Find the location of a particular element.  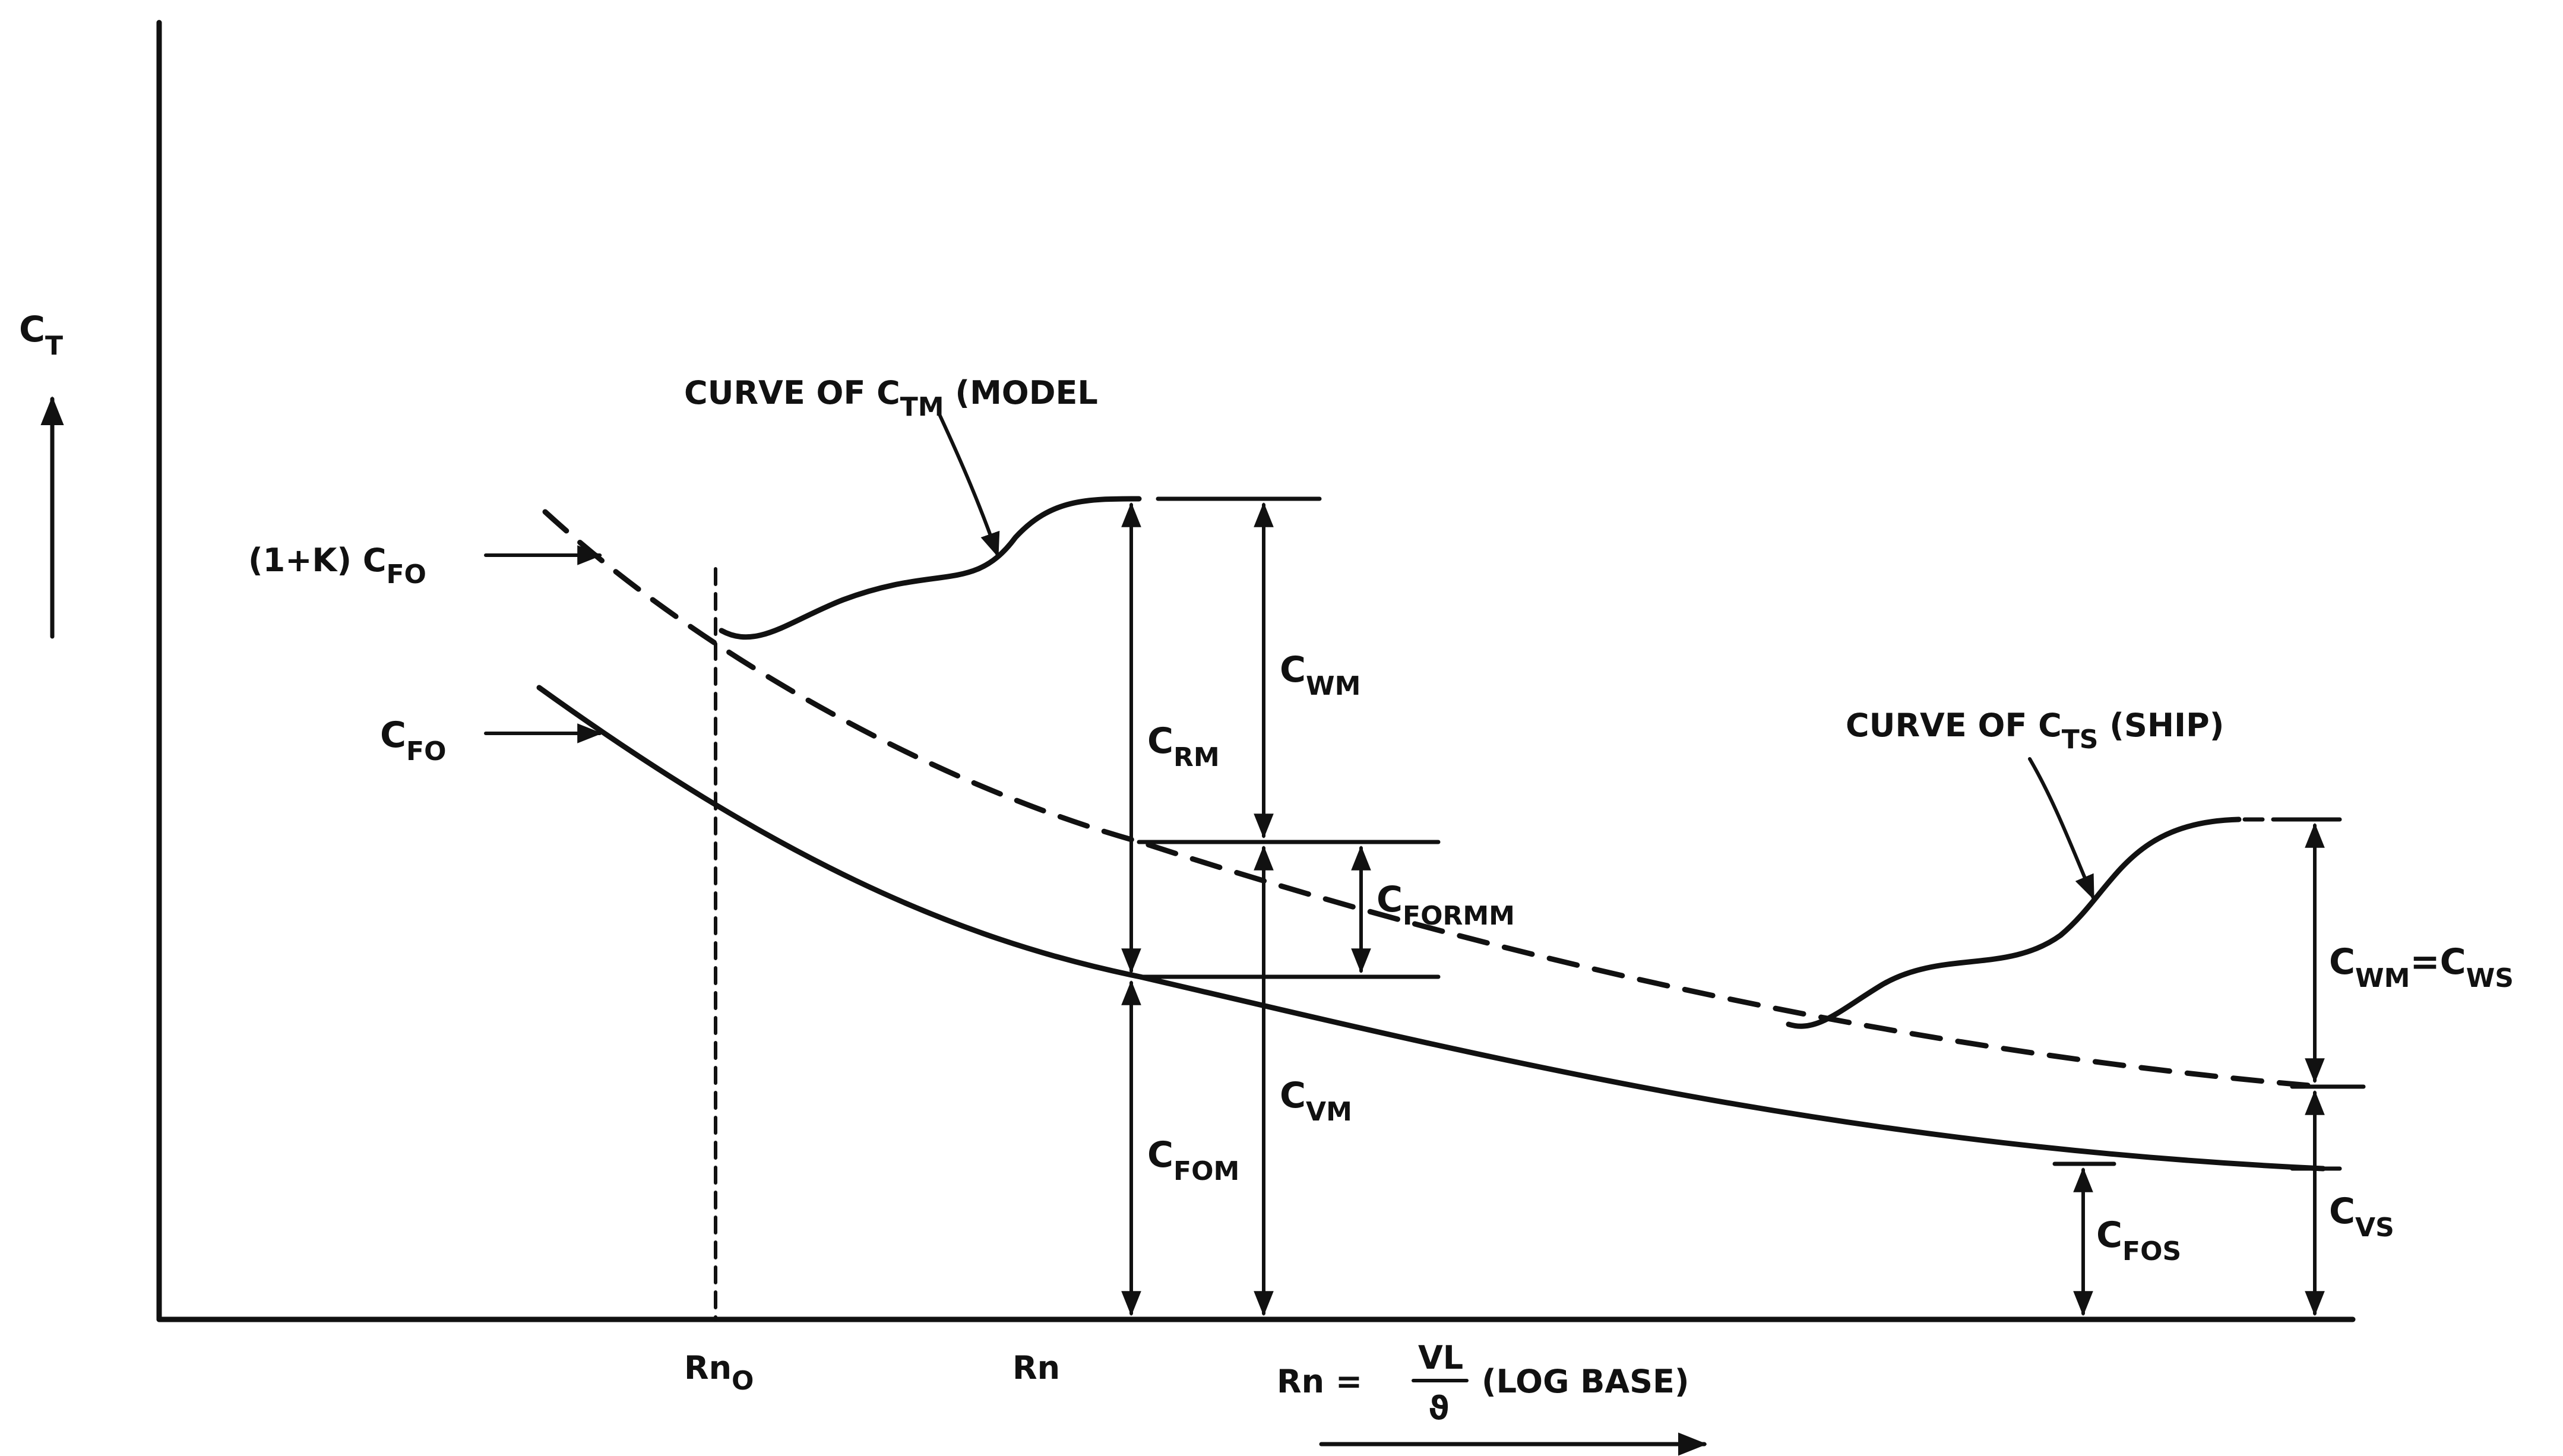

rn-tick-label: Rn is located at coordinates (1036, 1368).